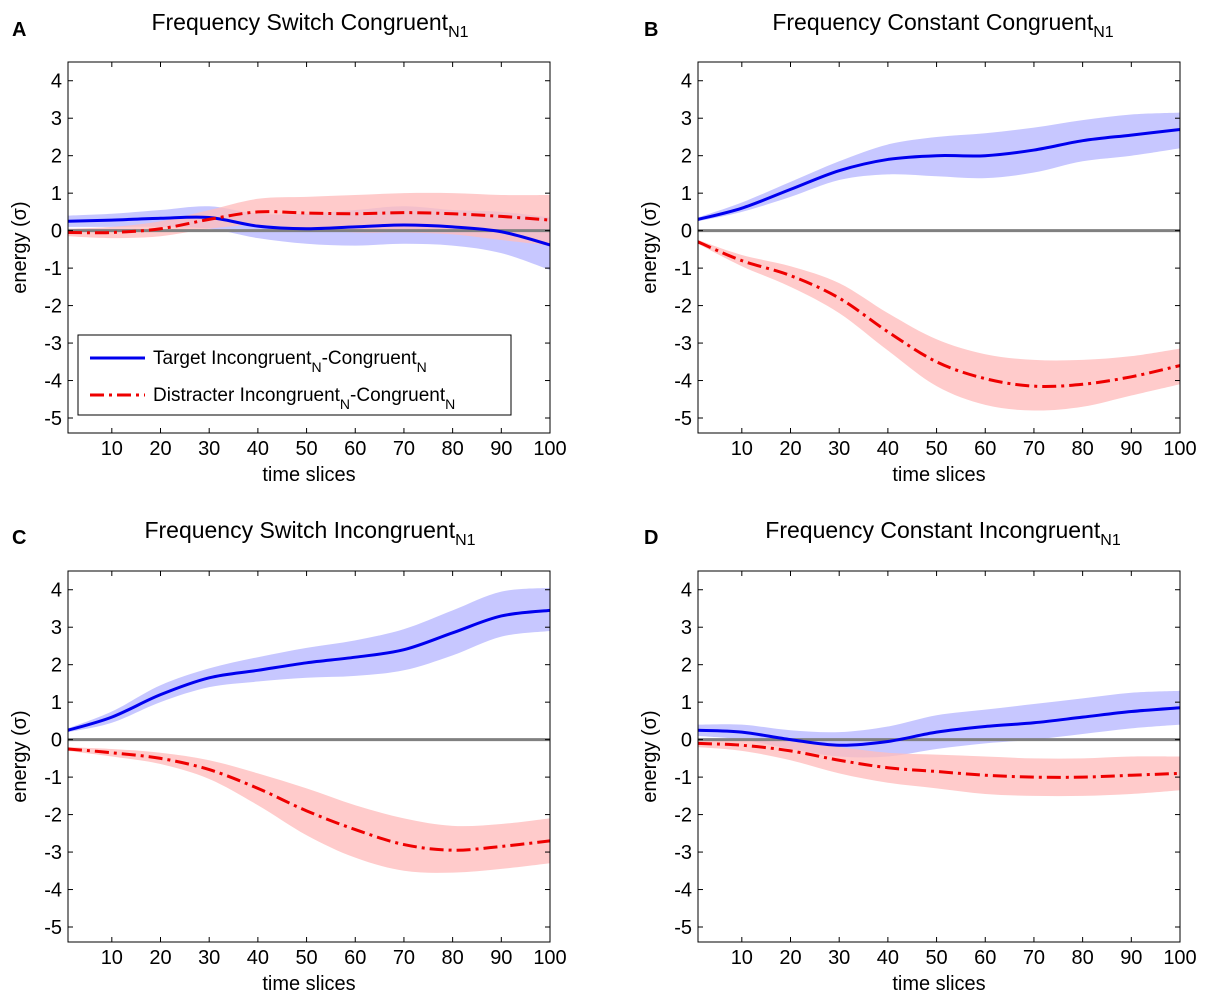 The width and height of the screenshot is (1211, 999). I want to click on chart-title-main: Frequency Switch Congruent, so click(299, 22).